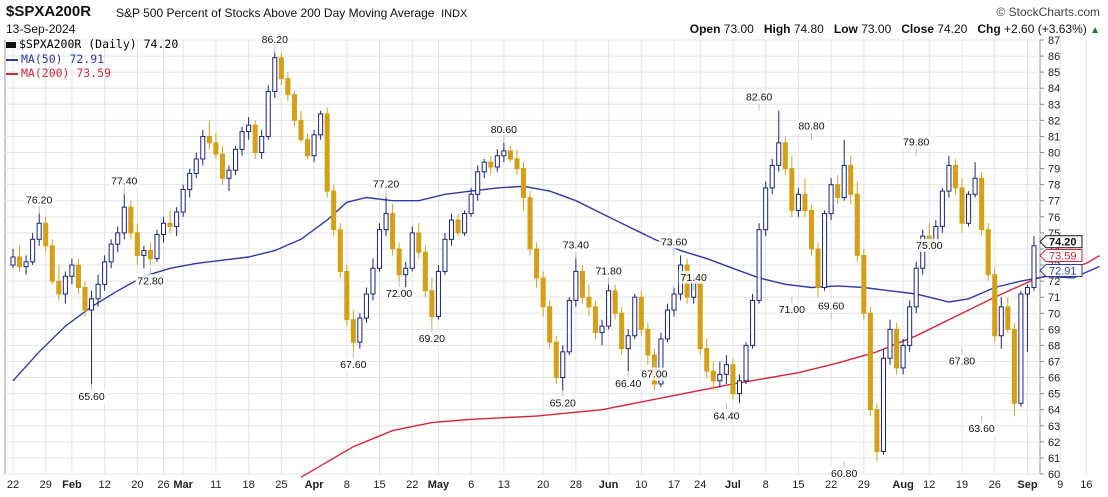 The width and height of the screenshot is (1108, 497). I want to click on annotation-label: 86.20, so click(275, 40).